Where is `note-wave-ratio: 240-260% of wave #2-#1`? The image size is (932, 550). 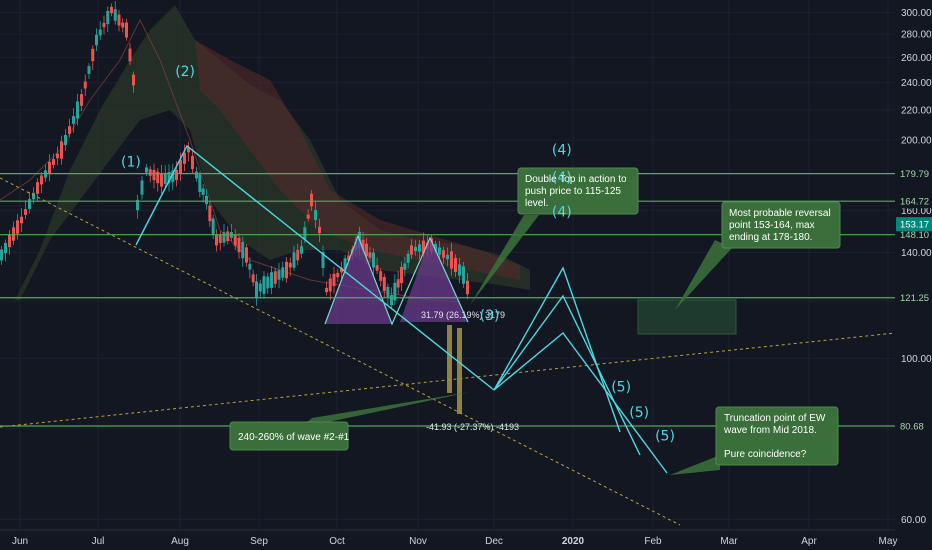 note-wave-ratio: 240-260% of wave #2-#1 is located at coordinates (289, 436).